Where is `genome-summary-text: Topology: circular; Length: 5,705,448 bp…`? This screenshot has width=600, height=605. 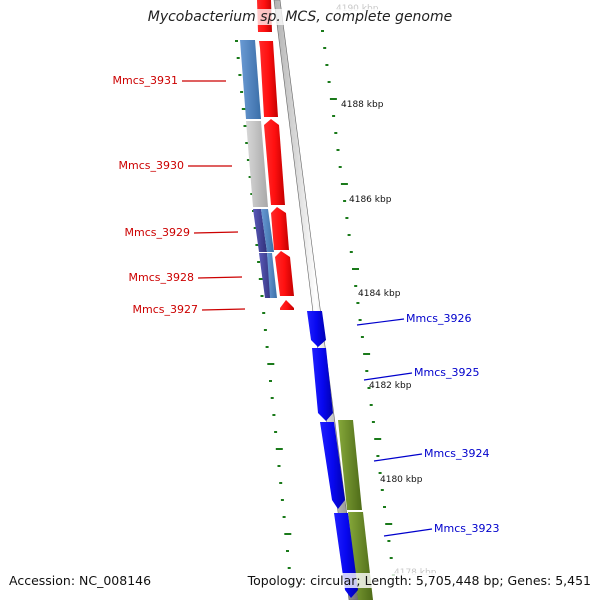 genome-summary-text: Topology: circular; Length: 5,705,448 bp… is located at coordinates (419, 580).